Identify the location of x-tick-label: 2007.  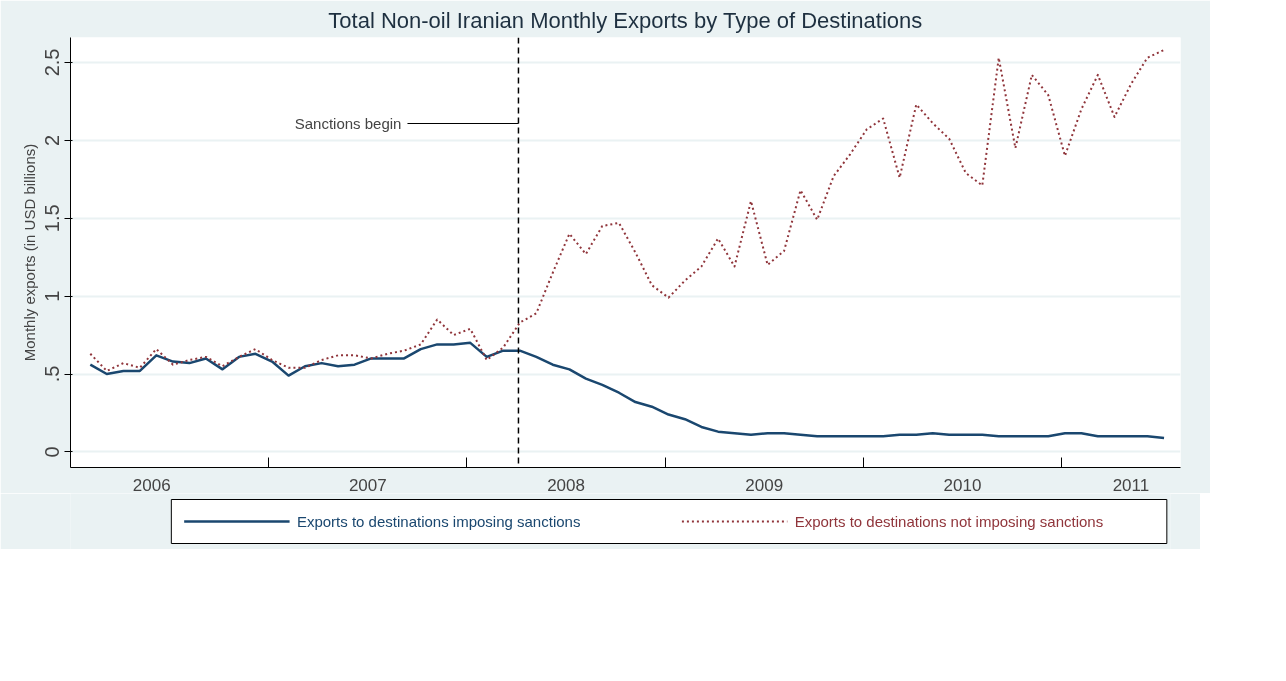
(367, 485).